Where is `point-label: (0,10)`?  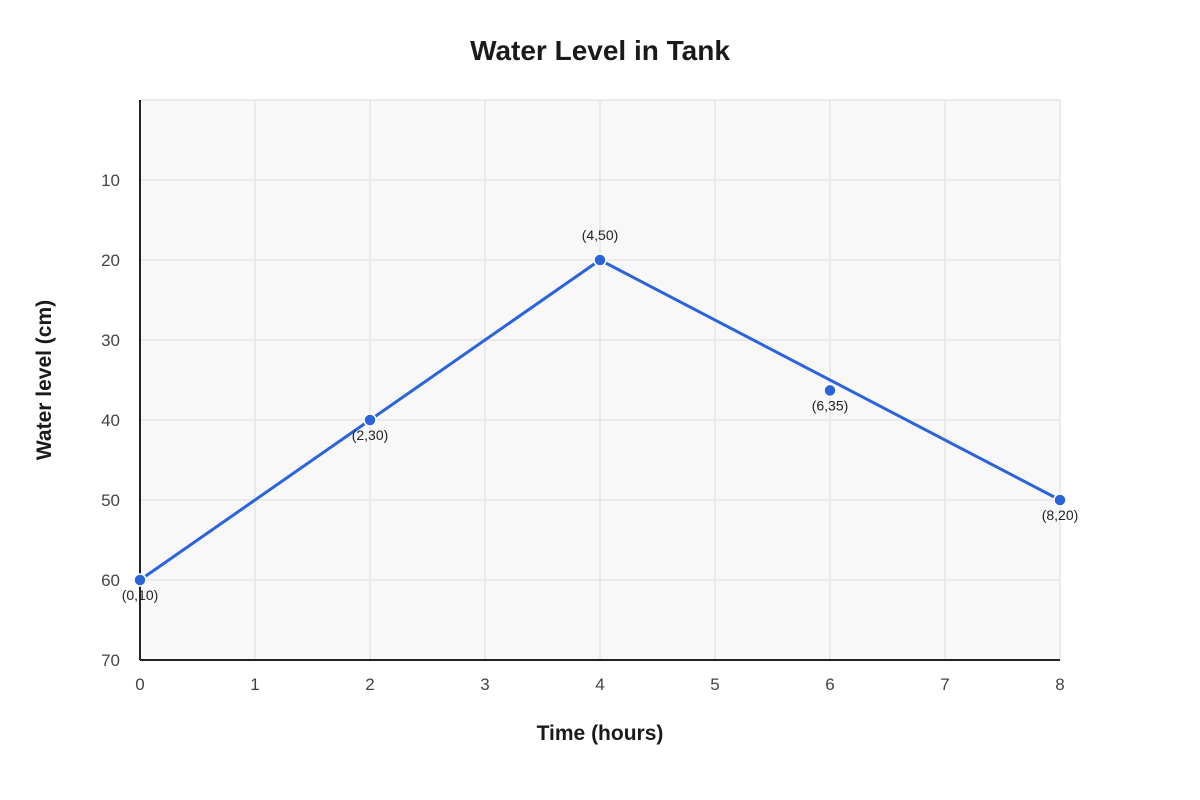
point-label: (0,10) is located at coordinates (140, 595).